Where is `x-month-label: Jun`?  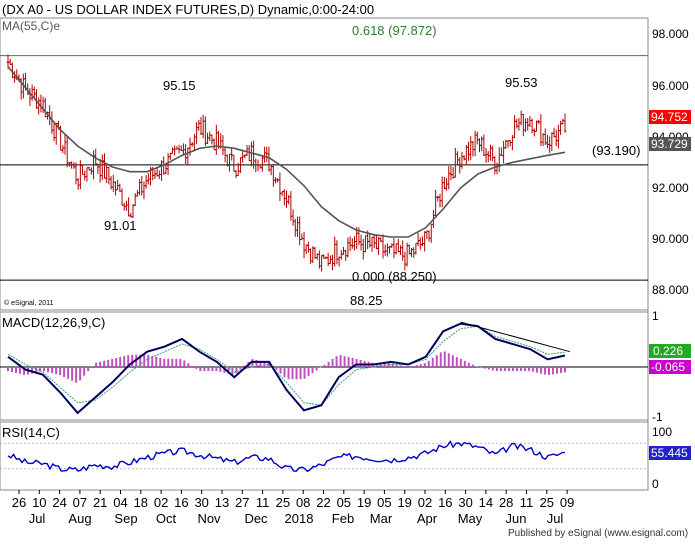 x-month-label: Jun is located at coordinates (516, 518).